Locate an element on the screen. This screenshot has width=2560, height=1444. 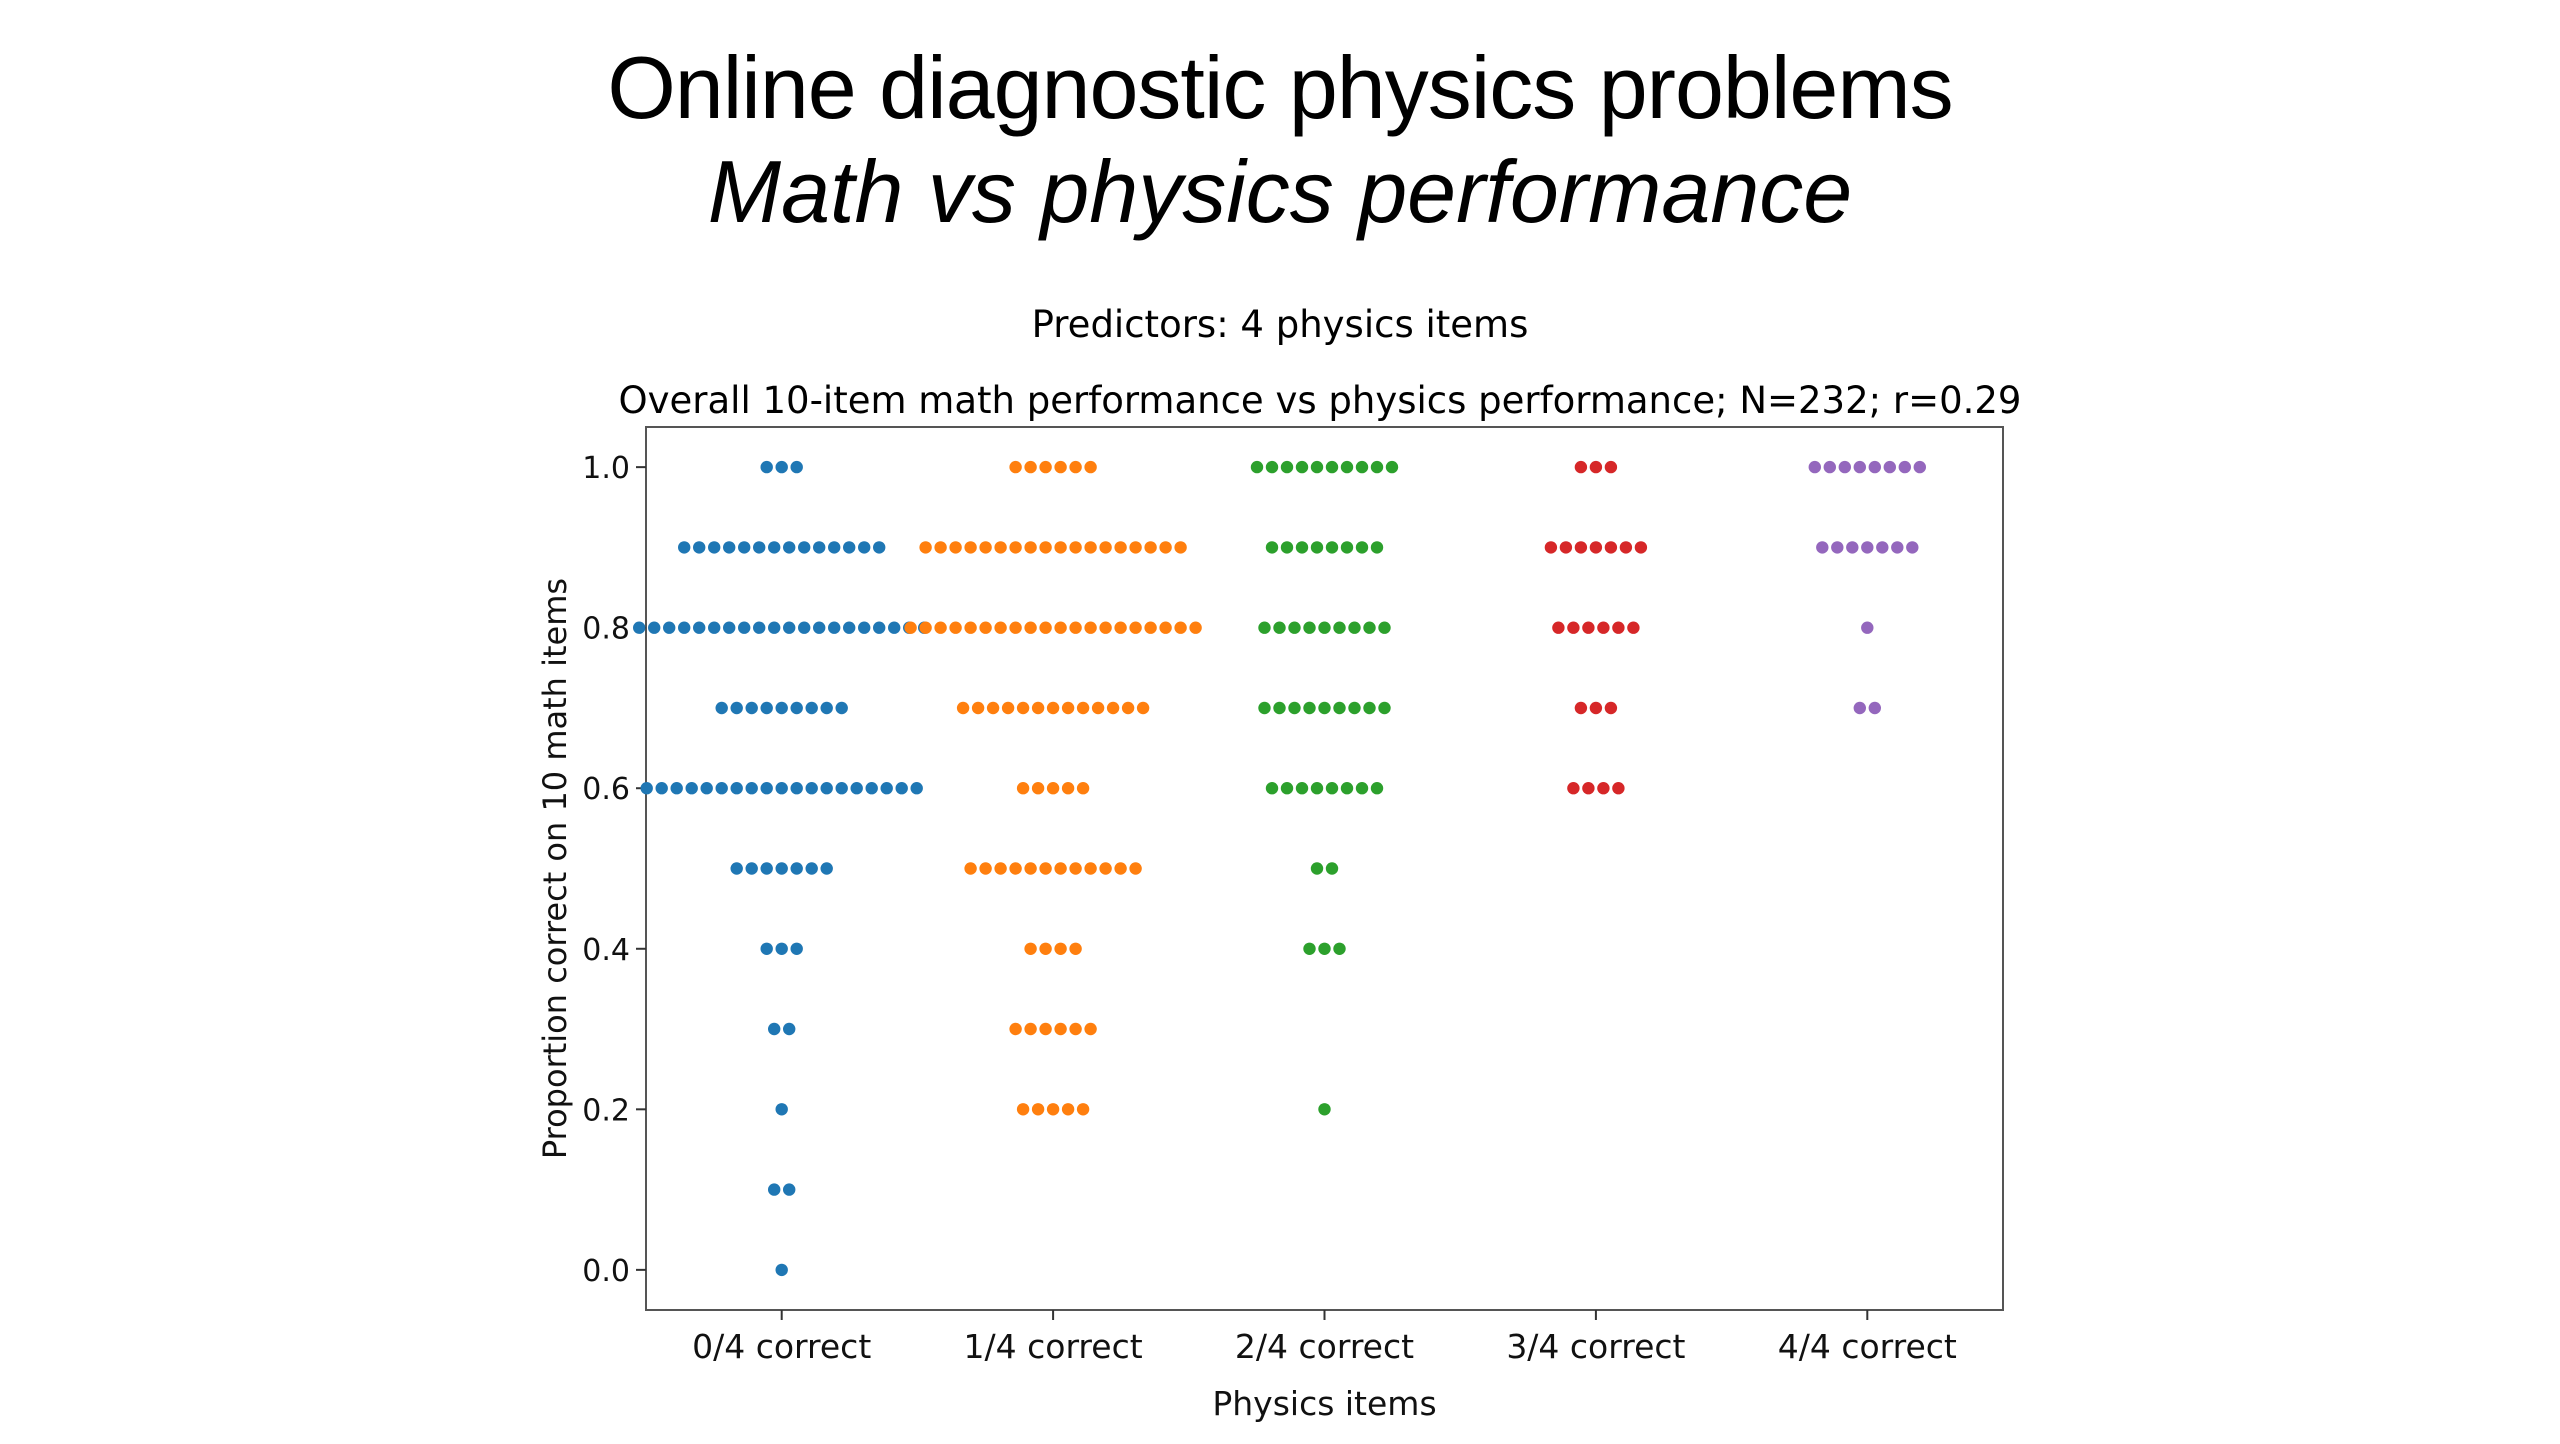
x-tick-label: 3/4 correct is located at coordinates (1595, 1346).